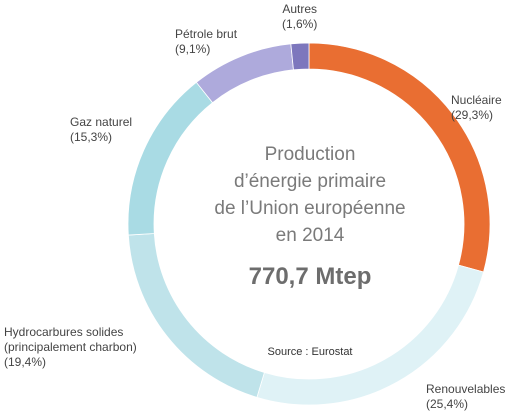 This screenshot has height=416, width=530. Describe the element at coordinates (193, 49) in the screenshot. I see `label-petrole-brut-value: (9,1%)` at that location.